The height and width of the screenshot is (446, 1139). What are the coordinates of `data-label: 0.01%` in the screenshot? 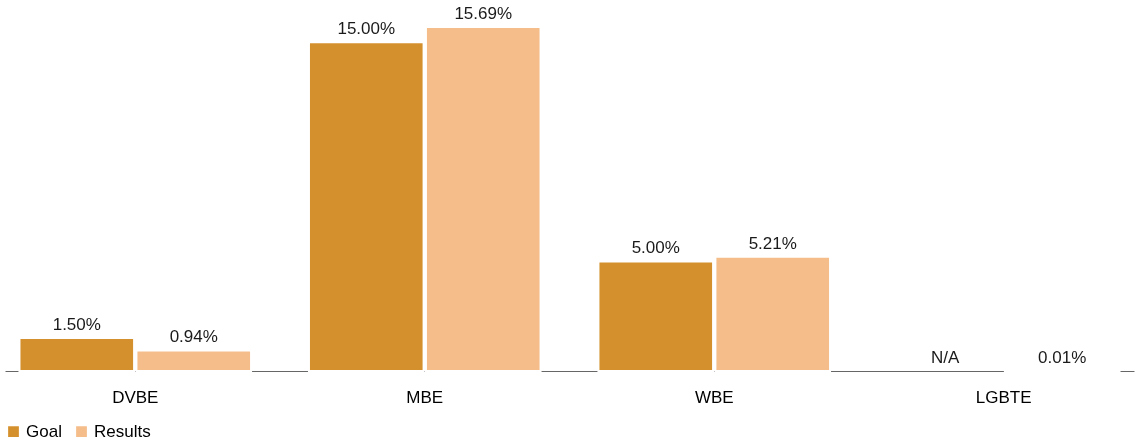 It's located at (1062, 357).